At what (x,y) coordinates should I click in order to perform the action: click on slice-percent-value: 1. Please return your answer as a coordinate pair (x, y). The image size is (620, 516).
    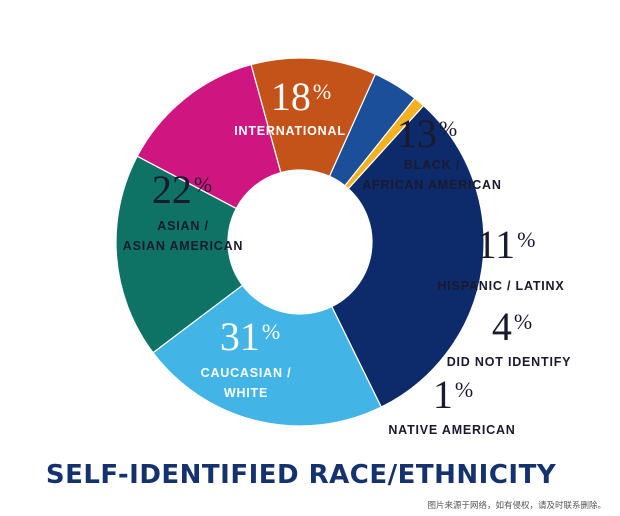
    Looking at the image, I should click on (443, 394).